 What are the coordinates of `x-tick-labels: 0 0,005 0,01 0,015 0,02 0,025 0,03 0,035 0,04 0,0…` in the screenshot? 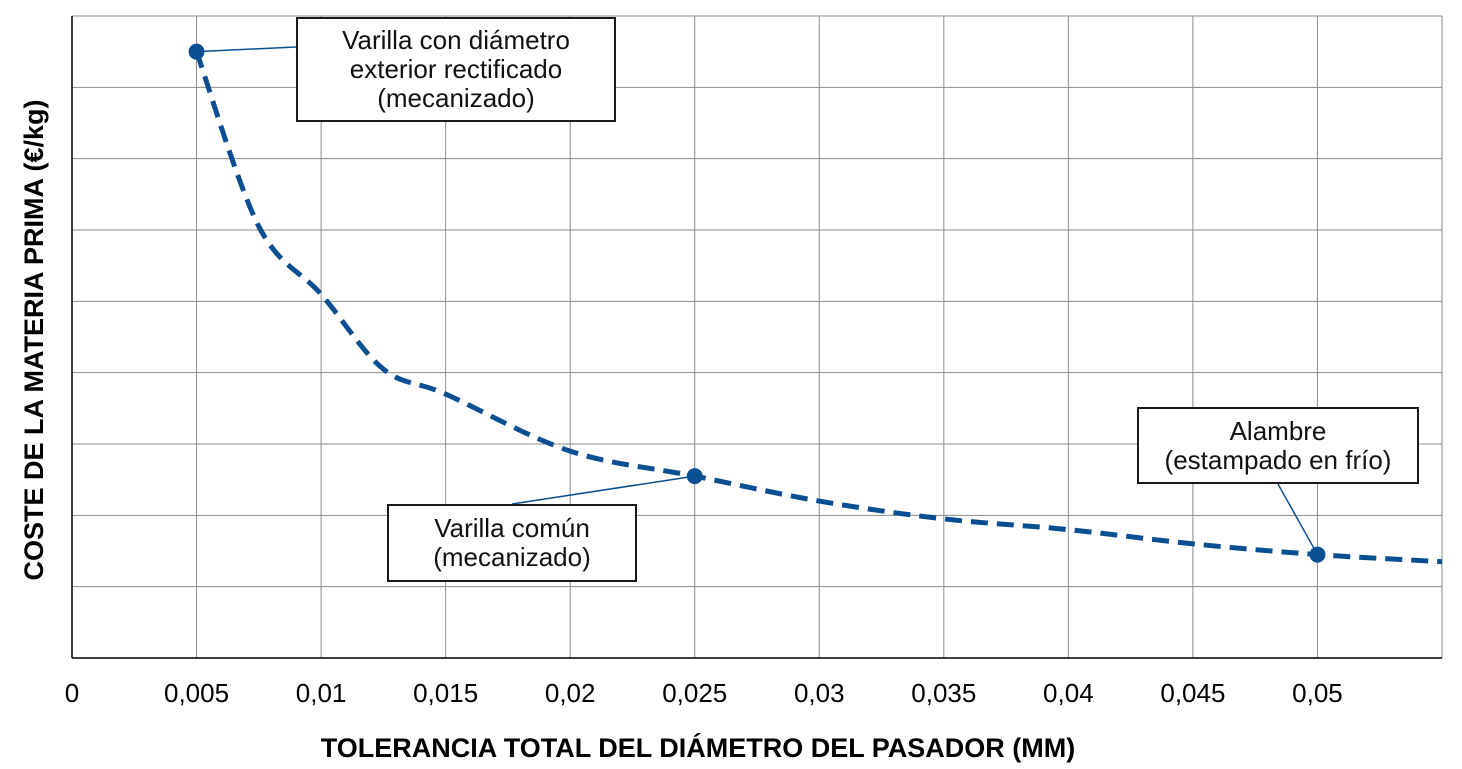 It's located at (704, 693).